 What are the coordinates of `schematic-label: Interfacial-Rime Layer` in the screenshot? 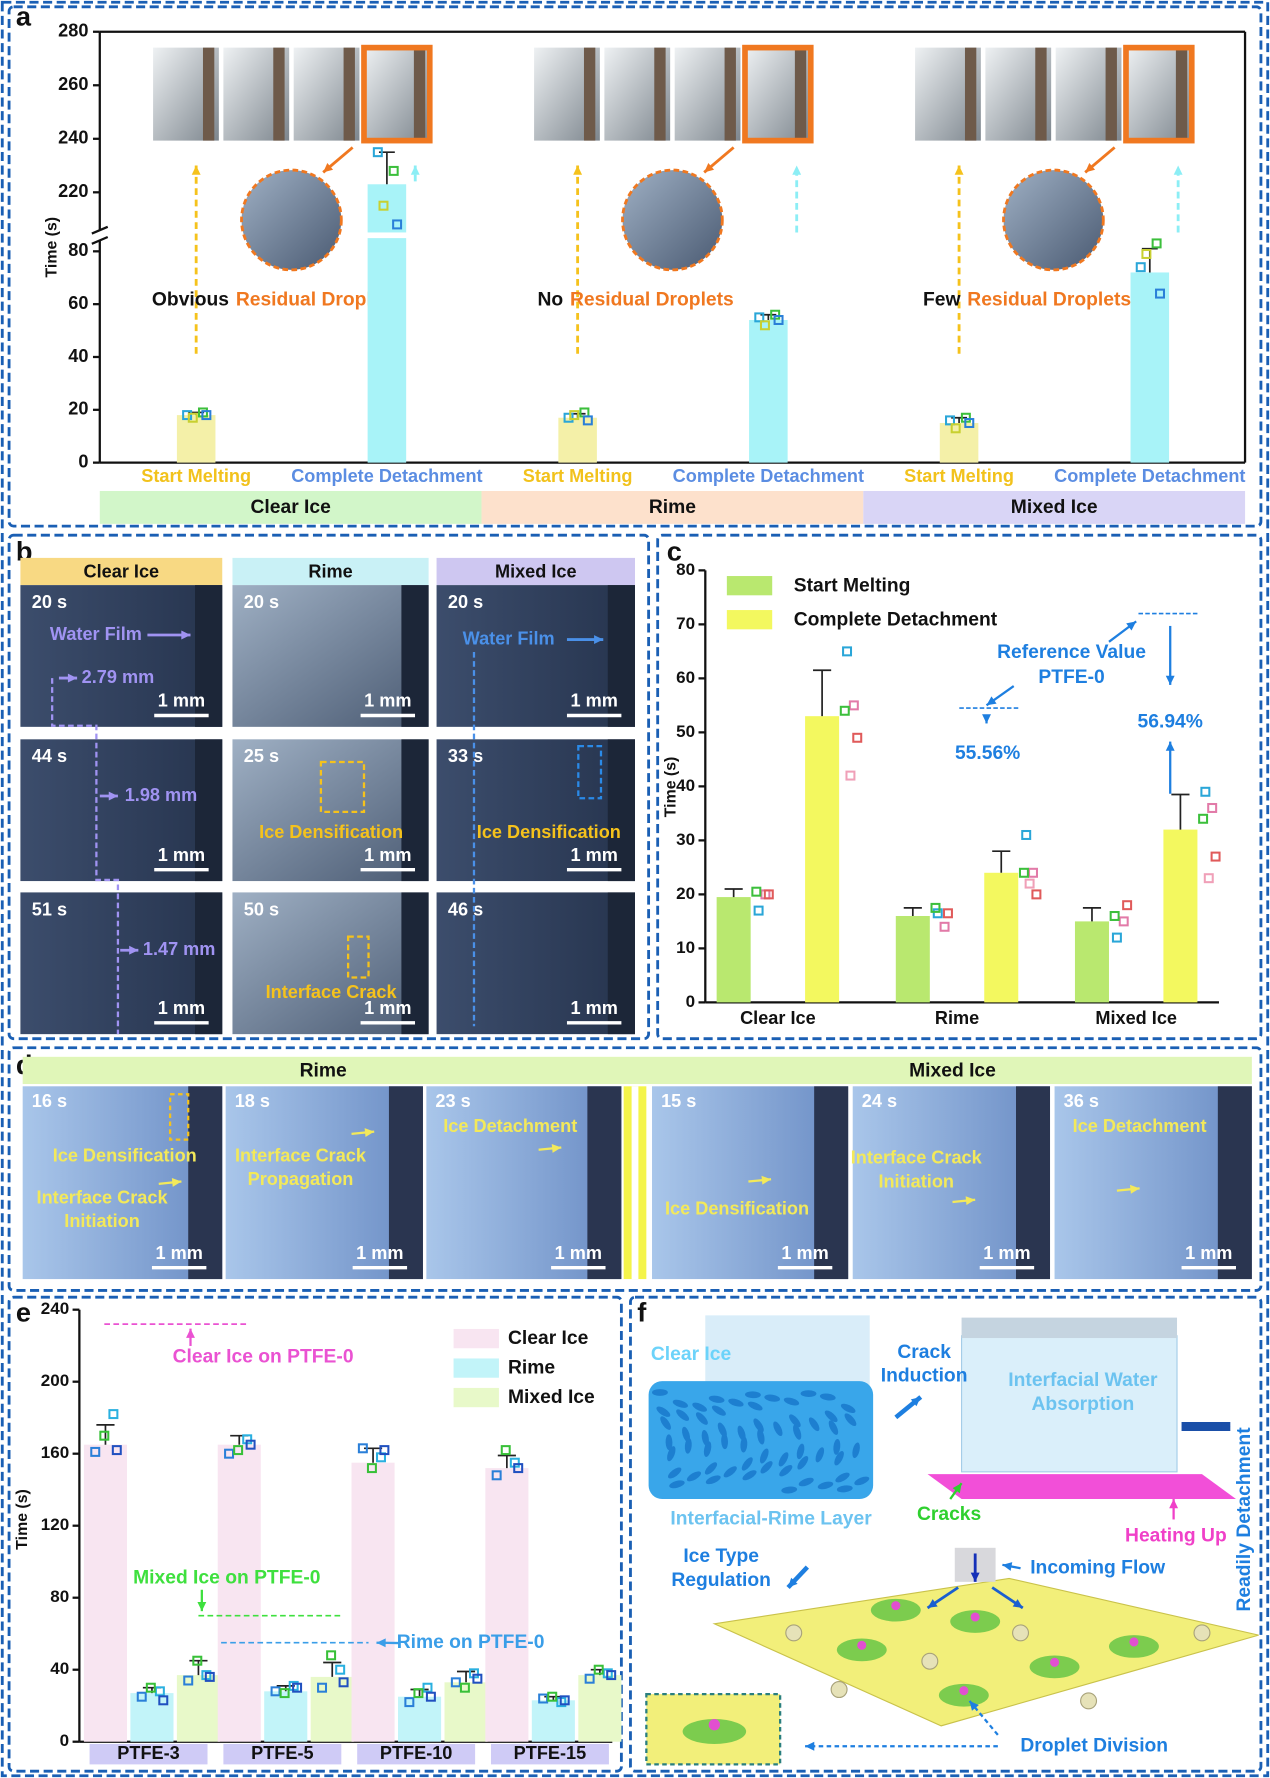 It's located at (771, 1519).